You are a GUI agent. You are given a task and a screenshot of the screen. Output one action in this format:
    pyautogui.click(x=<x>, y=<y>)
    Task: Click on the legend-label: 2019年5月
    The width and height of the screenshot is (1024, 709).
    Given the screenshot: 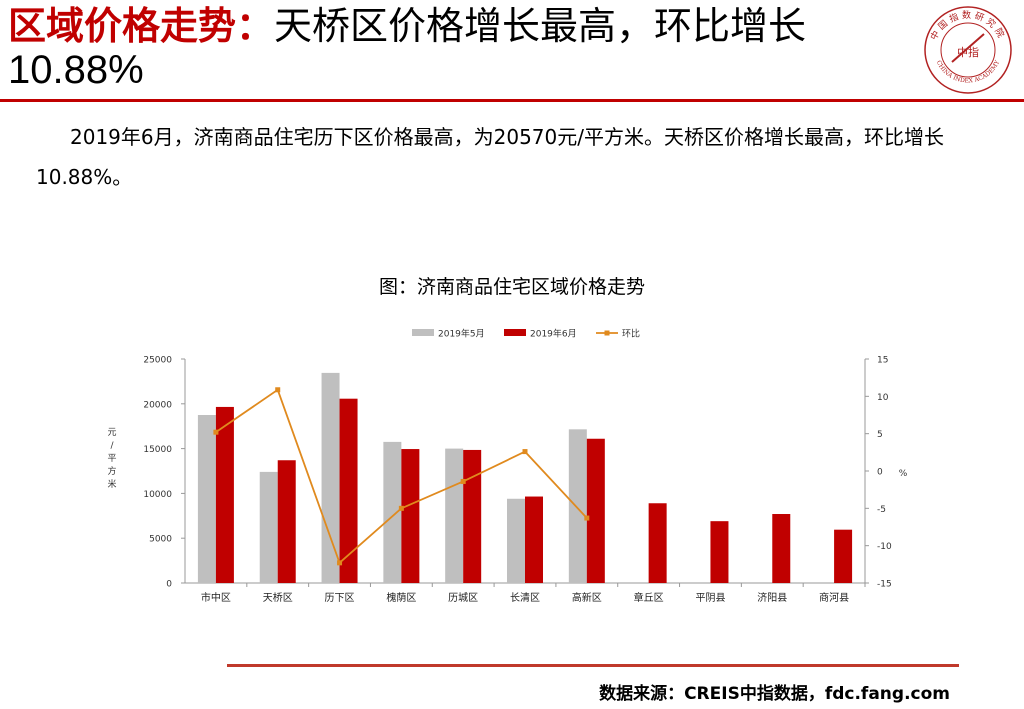 What is the action you would take?
    pyautogui.click(x=461, y=334)
    